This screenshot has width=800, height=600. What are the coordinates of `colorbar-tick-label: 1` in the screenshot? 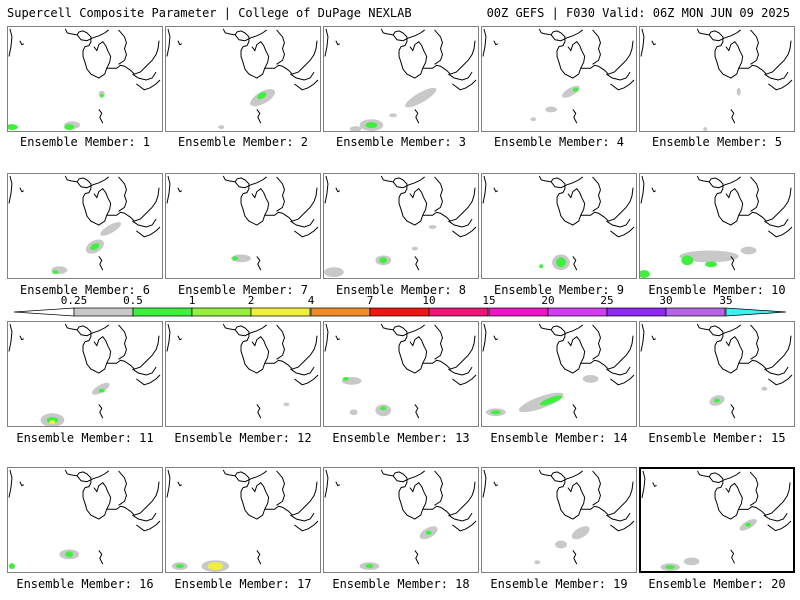 It's located at (192, 300).